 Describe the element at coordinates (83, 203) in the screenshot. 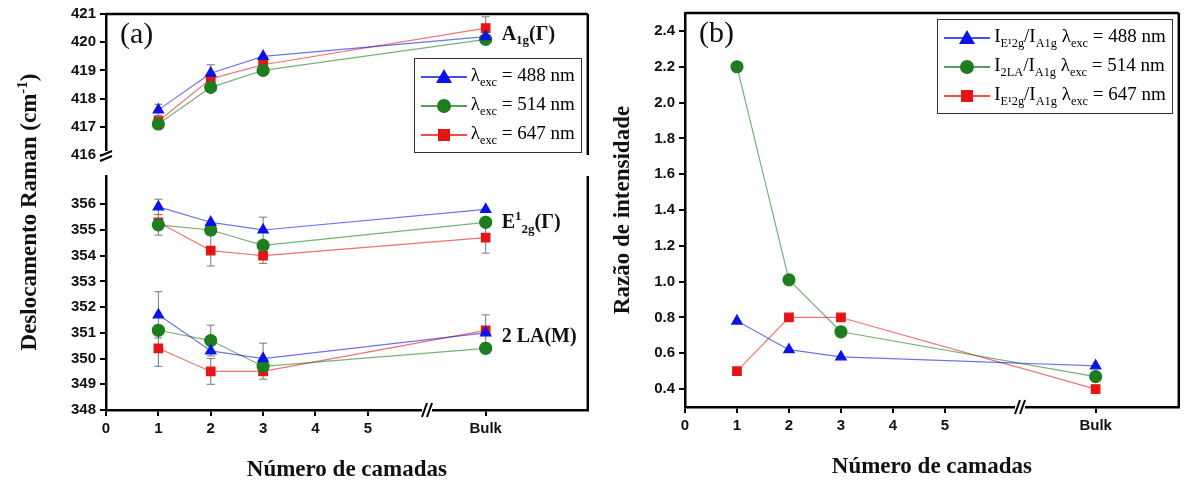

I see `y-tick-label: 356` at that location.